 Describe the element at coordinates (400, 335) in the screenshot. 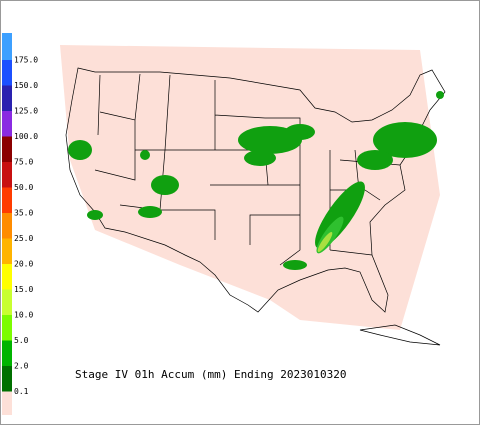

I see `cuba` at that location.